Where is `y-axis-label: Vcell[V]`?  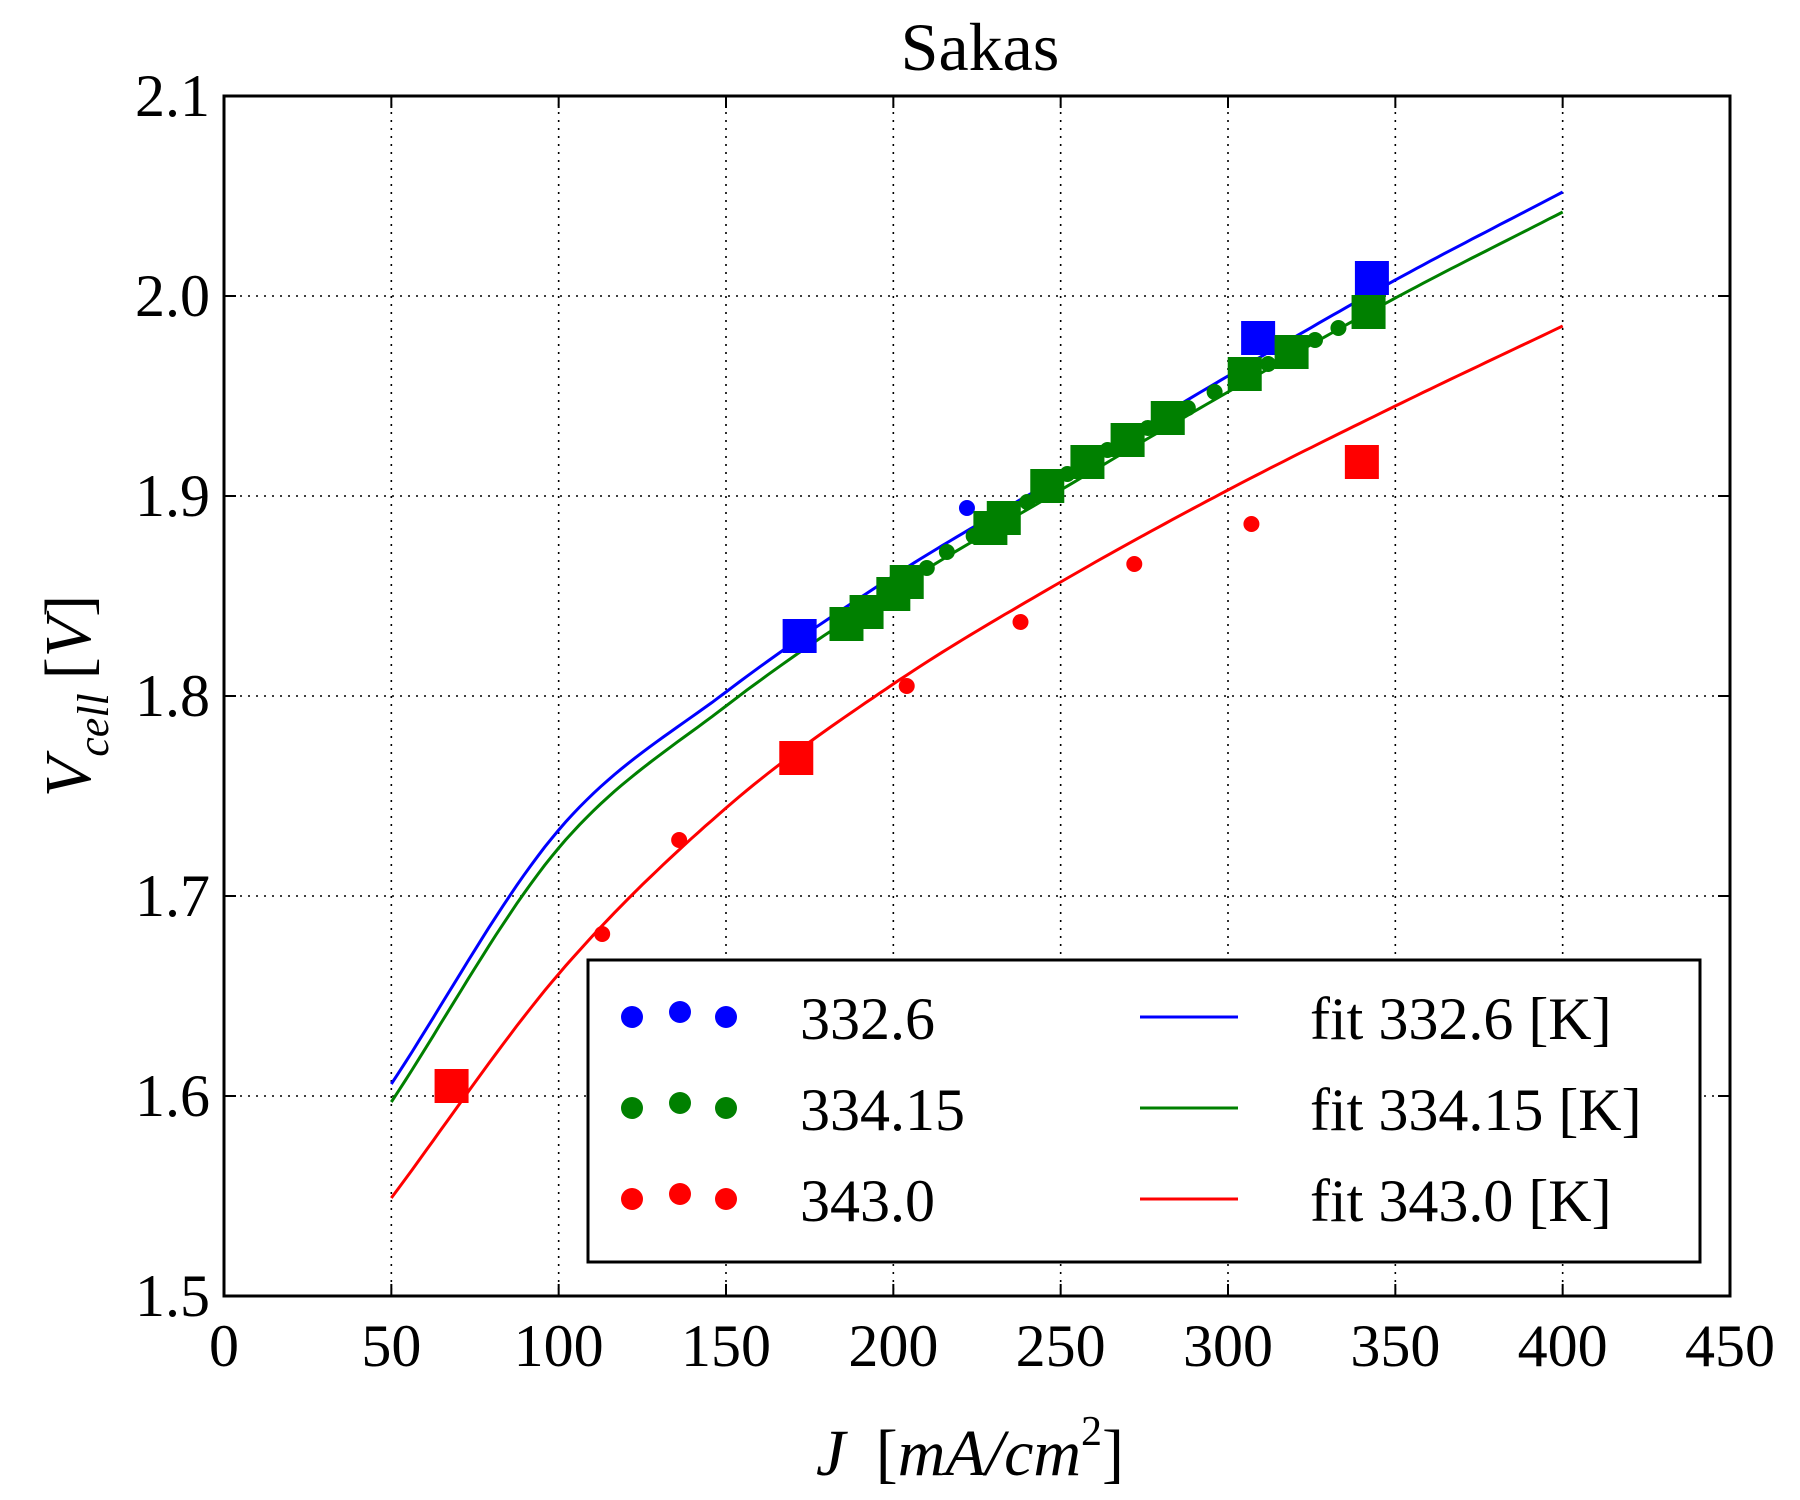 y-axis-label: Vcell[V] is located at coordinates (75, 696).